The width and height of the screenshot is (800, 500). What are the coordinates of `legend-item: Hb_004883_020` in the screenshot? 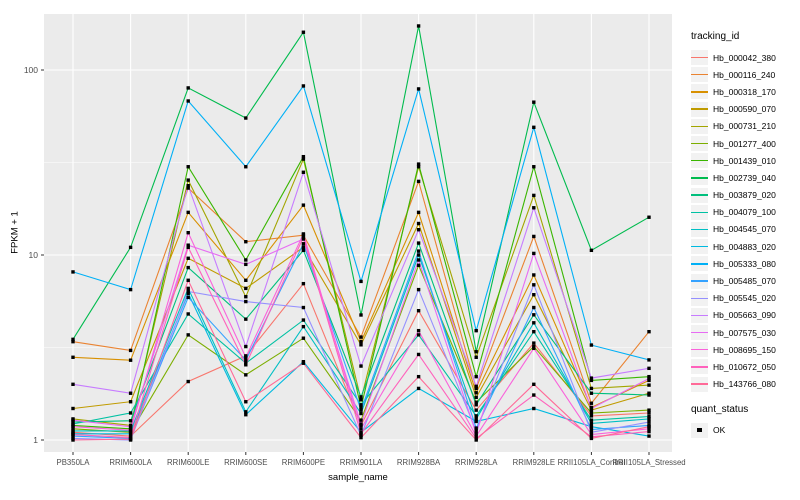 It's located at (744, 246).